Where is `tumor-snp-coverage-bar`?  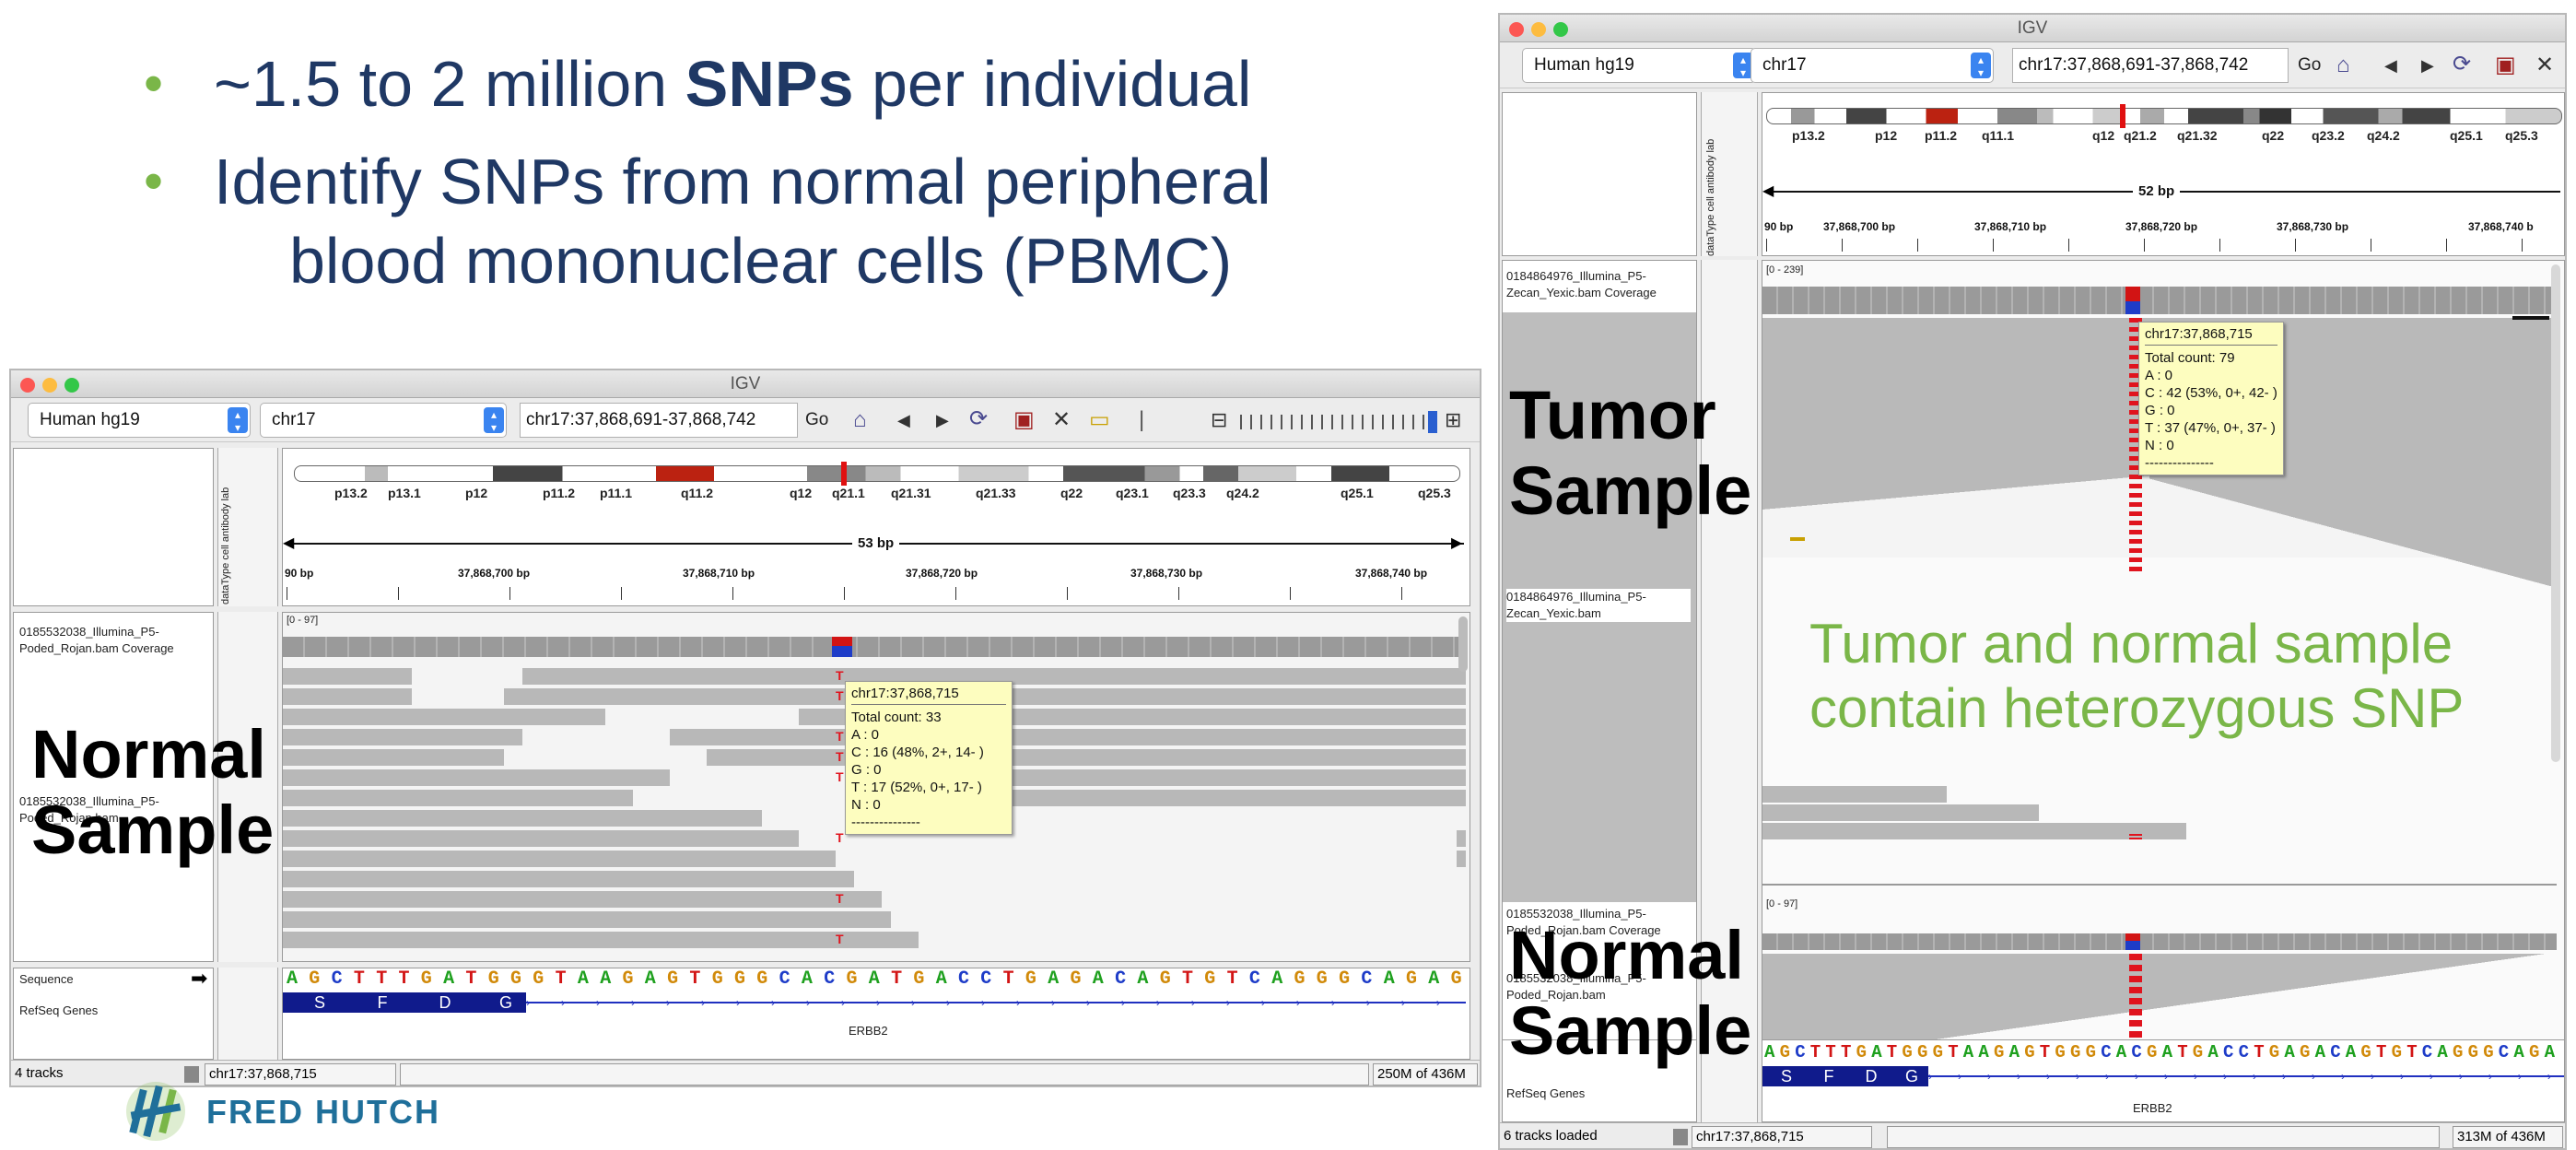 tumor-snp-coverage-bar is located at coordinates (2132, 294).